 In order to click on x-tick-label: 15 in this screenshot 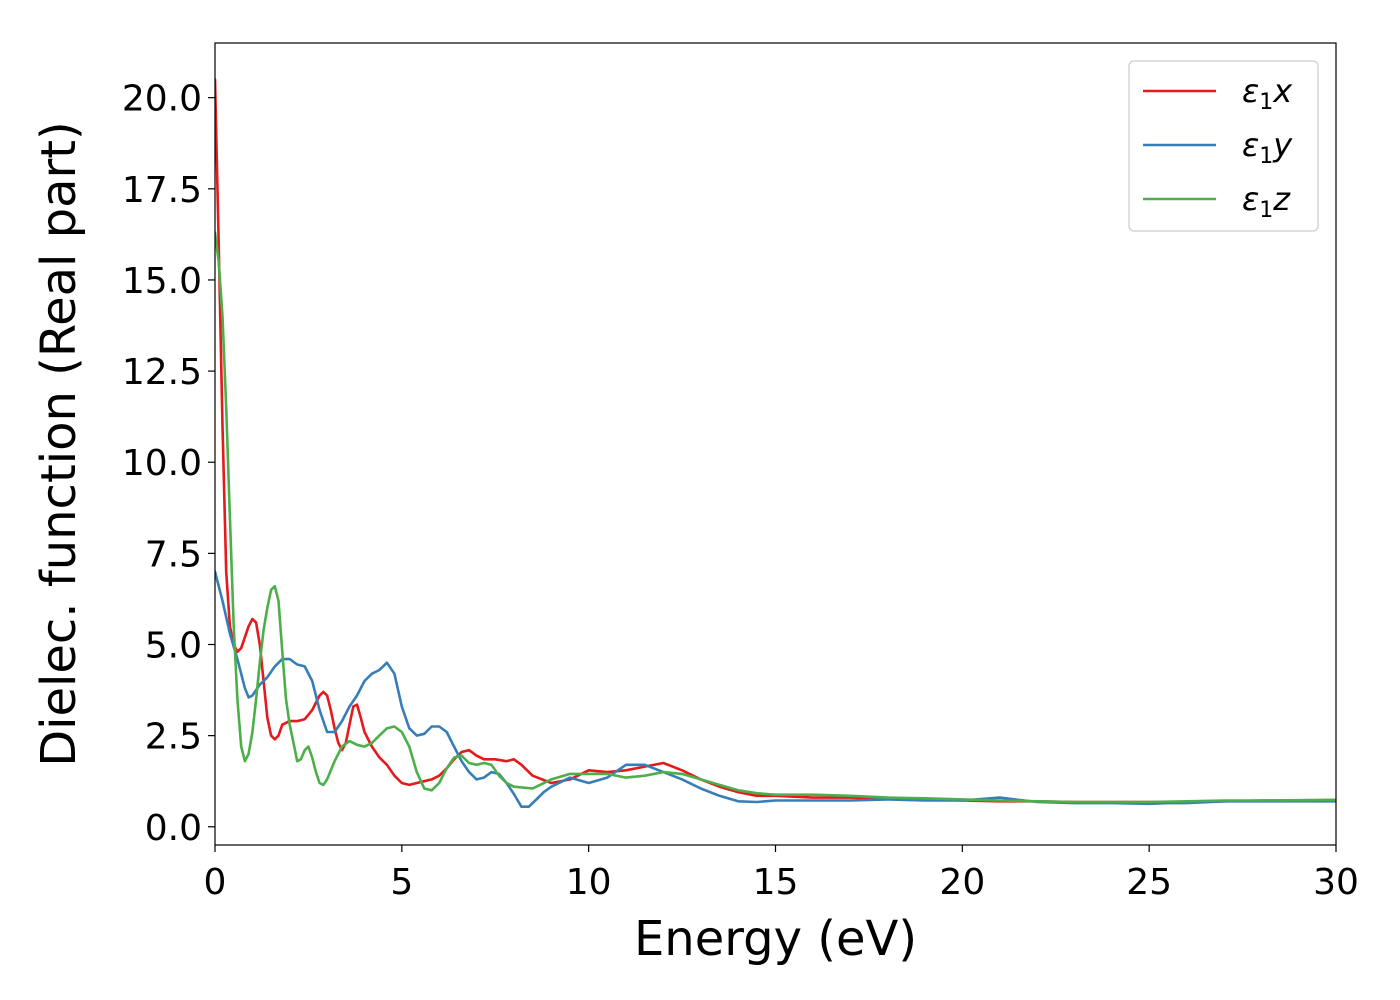, I will do `click(776, 882)`.